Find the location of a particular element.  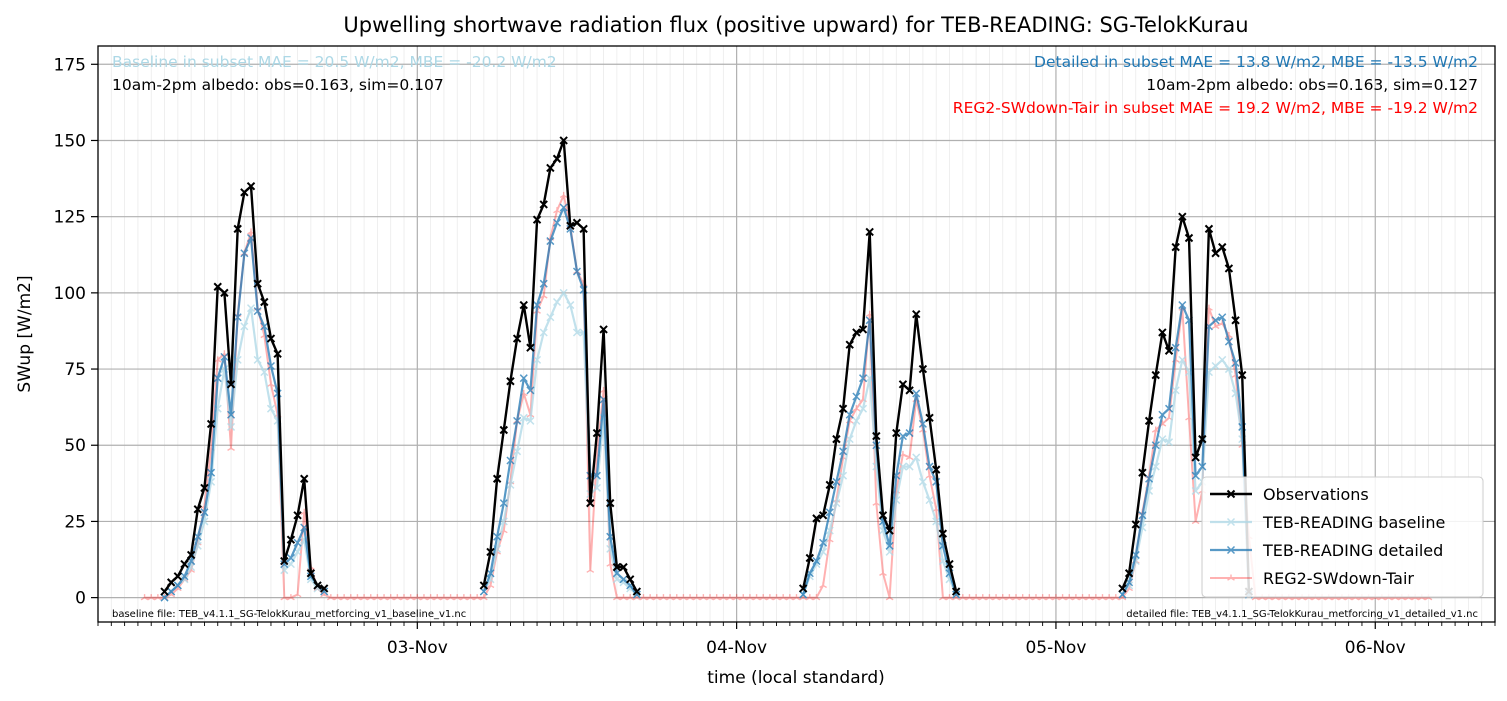

legend-label: TEB-READING baseline is located at coordinates (1353, 522).